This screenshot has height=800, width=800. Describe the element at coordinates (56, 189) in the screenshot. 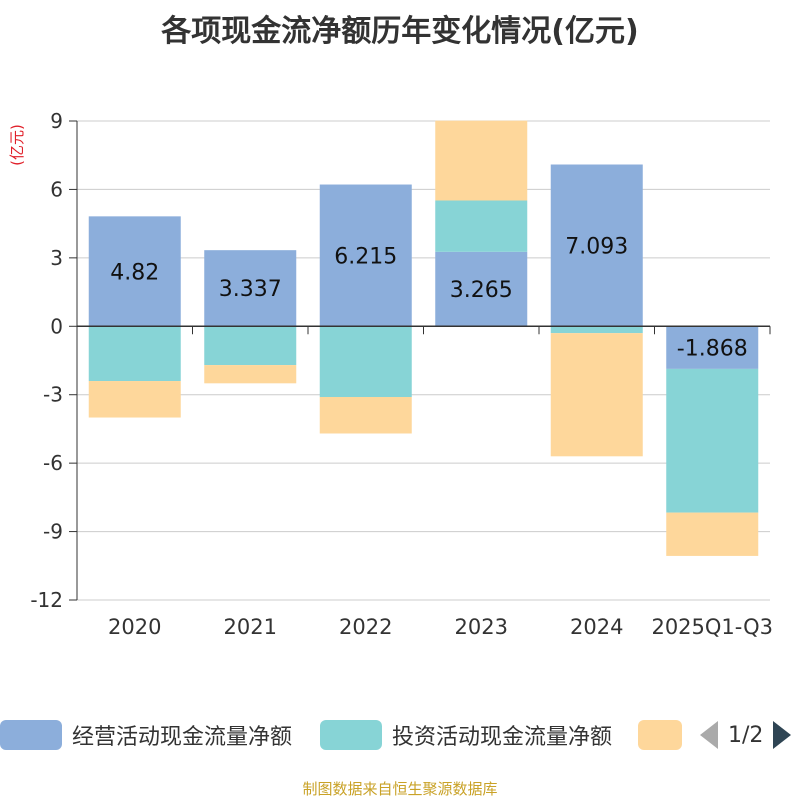

I see `y-tick-label: 6` at that location.